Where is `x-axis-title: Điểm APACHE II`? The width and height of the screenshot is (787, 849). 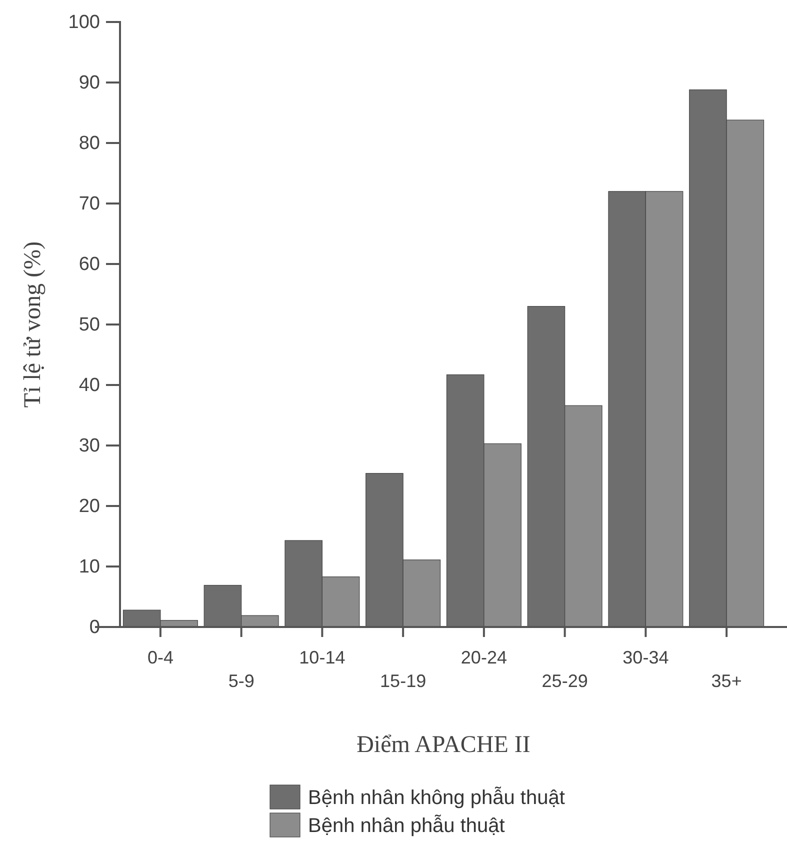 x-axis-title: Điểm APACHE II is located at coordinates (443, 745).